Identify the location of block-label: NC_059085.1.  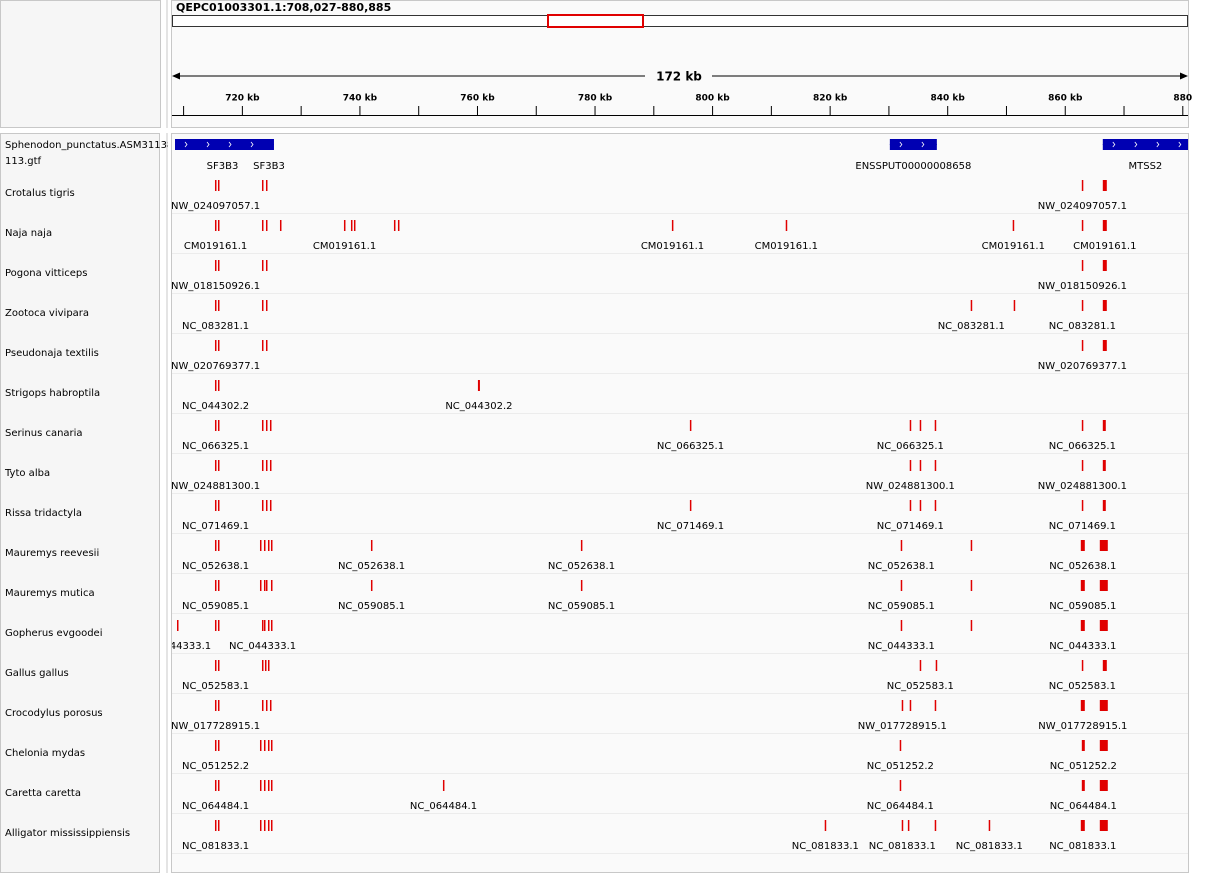
(215, 606).